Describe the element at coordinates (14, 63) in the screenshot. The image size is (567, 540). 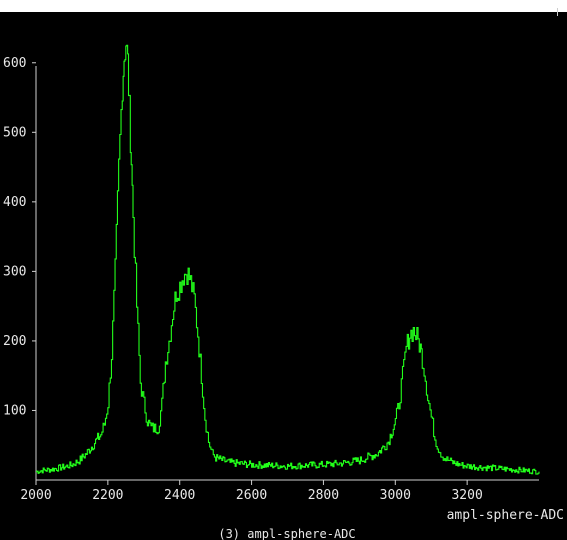
I see `y-tick-label: 600` at that location.